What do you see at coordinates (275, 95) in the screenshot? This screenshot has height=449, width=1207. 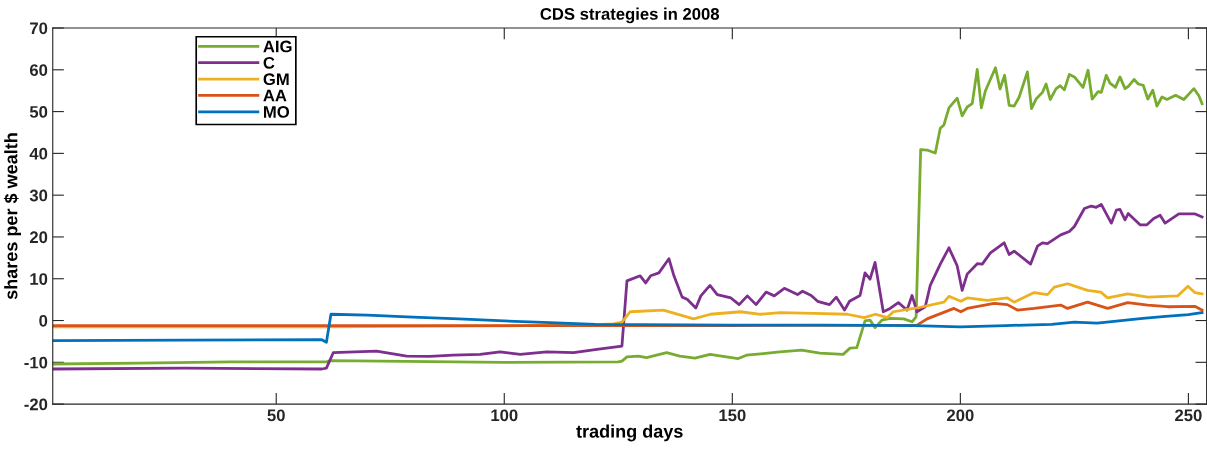 I see `legend-label: AA` at bounding box center [275, 95].